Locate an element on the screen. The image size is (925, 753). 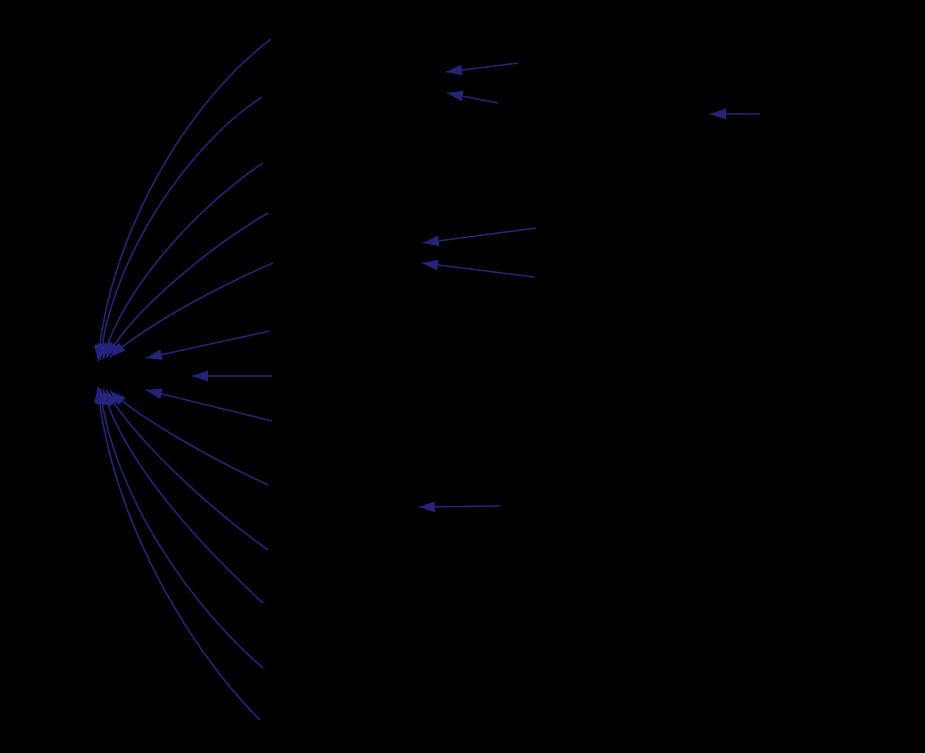
mid-arrow-bottom is located at coordinates (459, 507).